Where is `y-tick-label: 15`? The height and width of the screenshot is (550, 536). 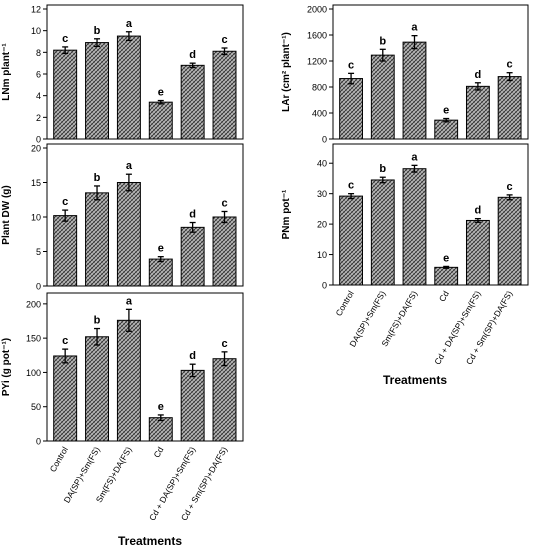 y-tick-label: 15 is located at coordinates (36, 183).